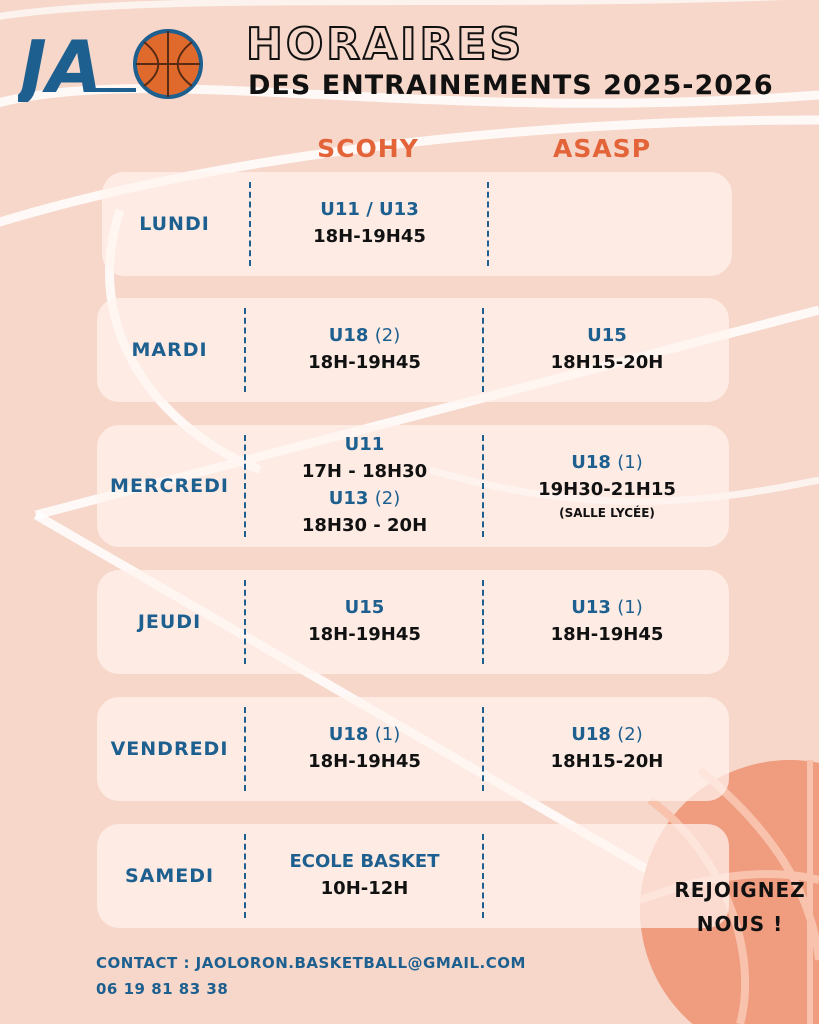 Image resolution: width=819 pixels, height=1024 pixels. I want to click on day-label: VENDREDI, so click(169, 749).